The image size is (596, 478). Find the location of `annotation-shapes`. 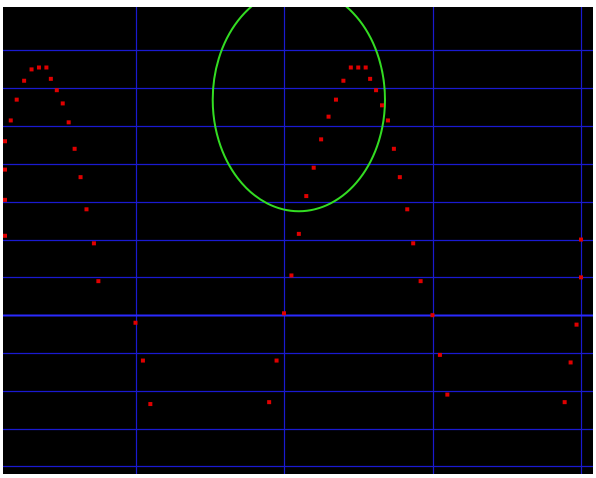

annotation-shapes is located at coordinates (298, 110).